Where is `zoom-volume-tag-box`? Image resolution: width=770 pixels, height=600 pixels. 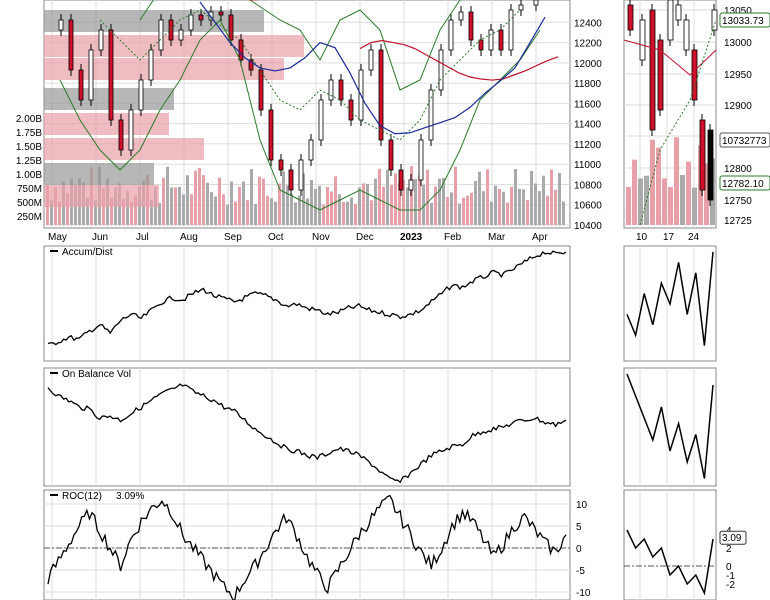 zoom-volume-tag-box is located at coordinates (744, 140).